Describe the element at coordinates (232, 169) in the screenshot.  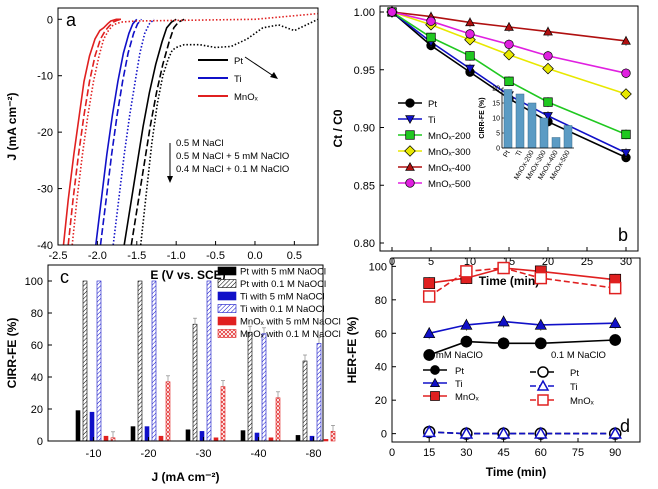
I see `legend-label: 0.4 M NaCl + 0.1 M NaClO` at that location.